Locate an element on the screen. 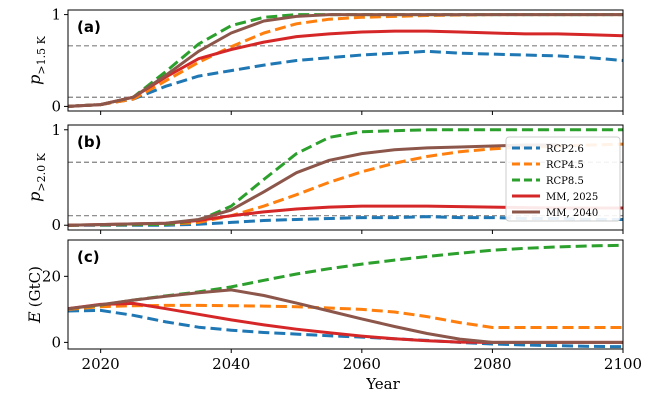 The image size is (656, 393). y-axis-subscript: >1.5 K is located at coordinates (41, 54).